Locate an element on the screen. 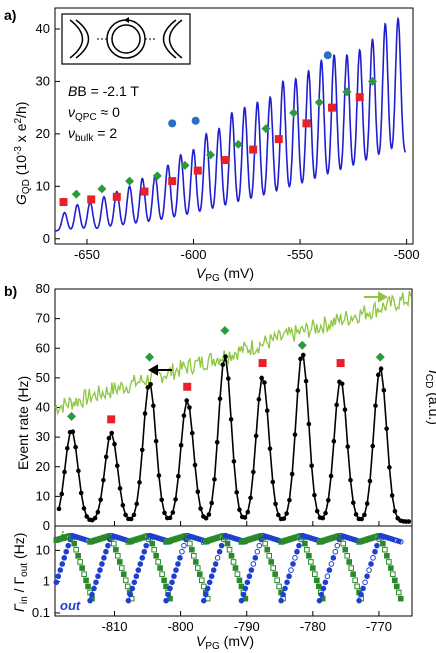  y-tick-label: 0 is located at coordinates (46, 525).